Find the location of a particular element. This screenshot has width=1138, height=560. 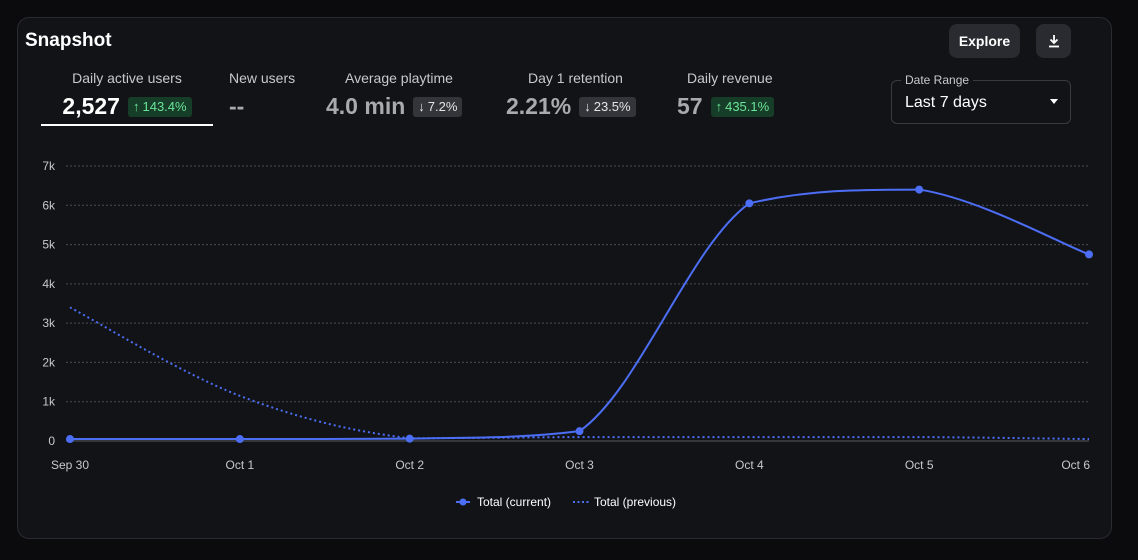

active-tab-underline is located at coordinates (127, 125).